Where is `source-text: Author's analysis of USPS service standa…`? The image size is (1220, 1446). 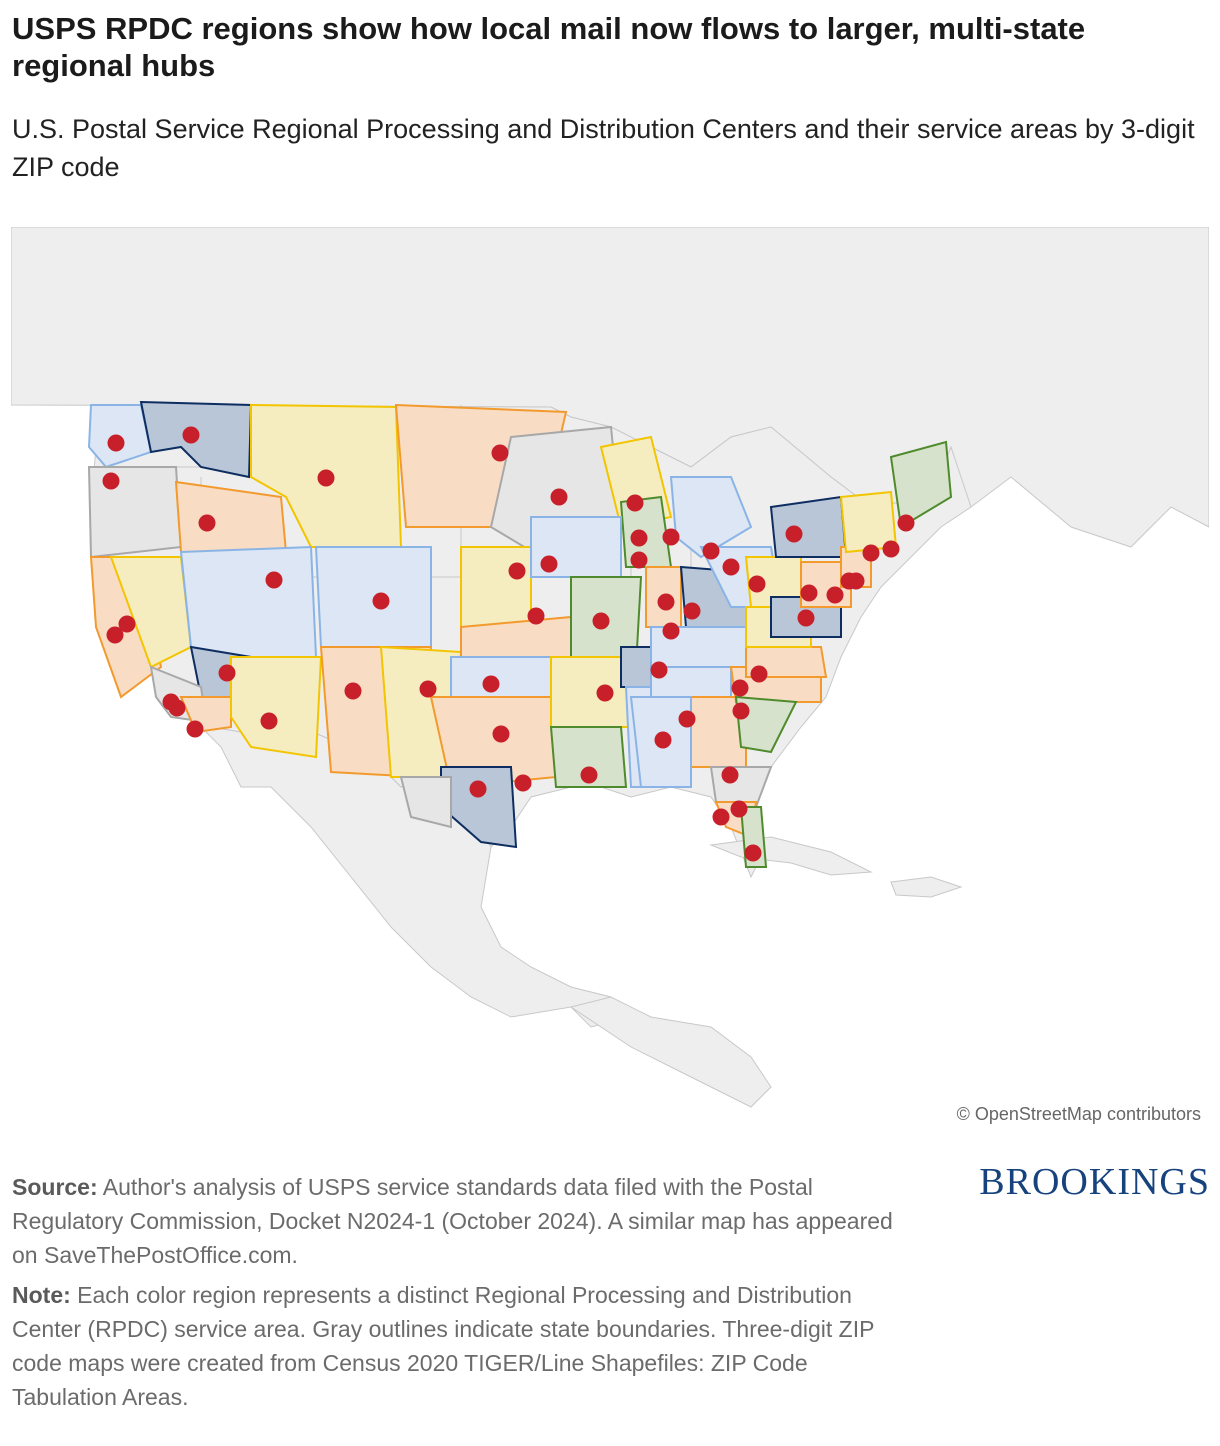 source-text: Author's analysis of USPS service standa… is located at coordinates (452, 1221).